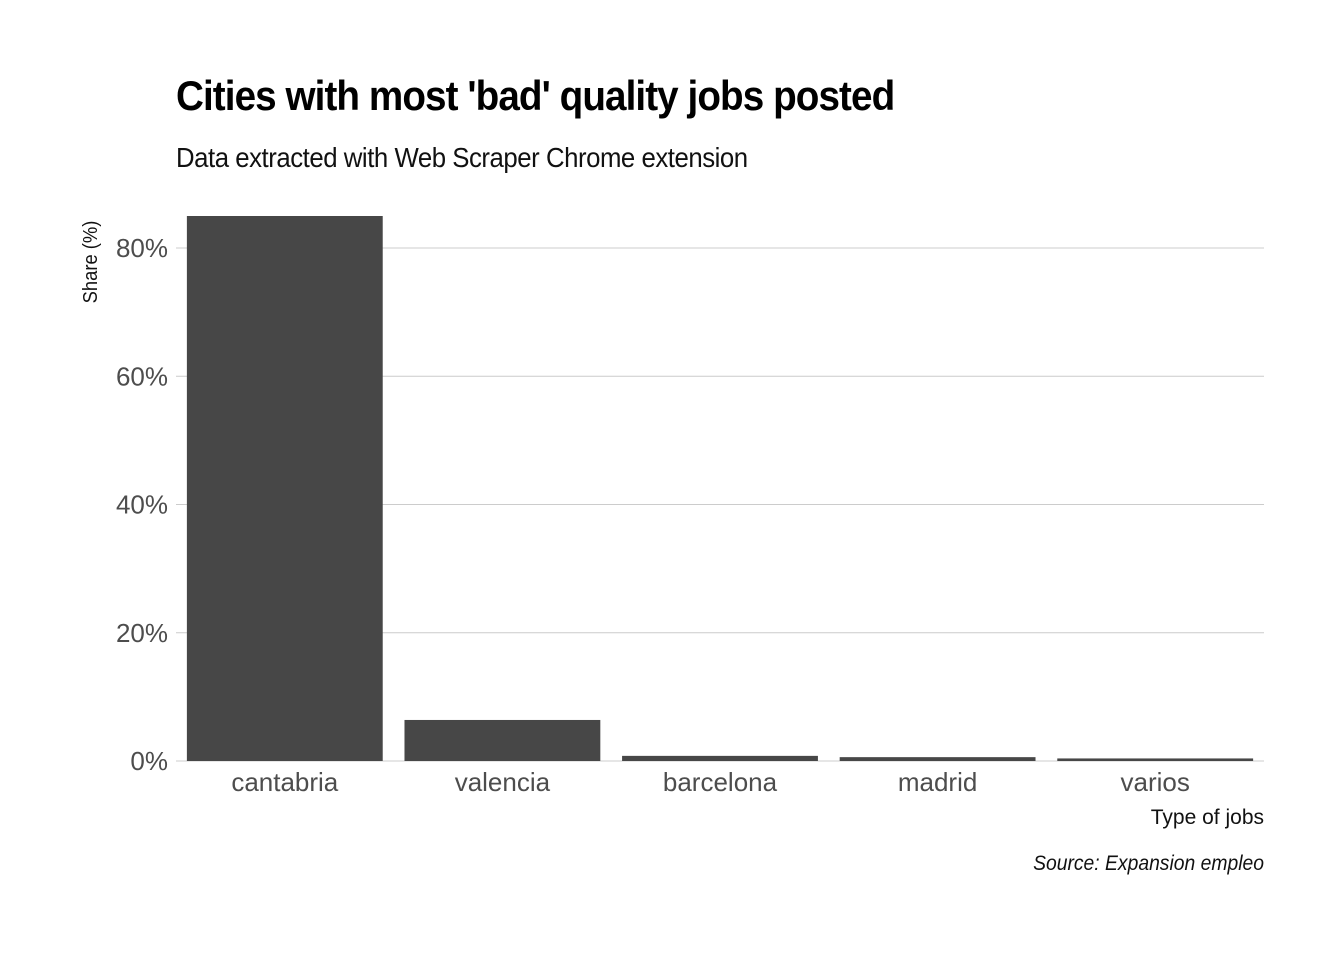  What do you see at coordinates (142, 633) in the screenshot?
I see `y-tick-label: 20%` at bounding box center [142, 633].